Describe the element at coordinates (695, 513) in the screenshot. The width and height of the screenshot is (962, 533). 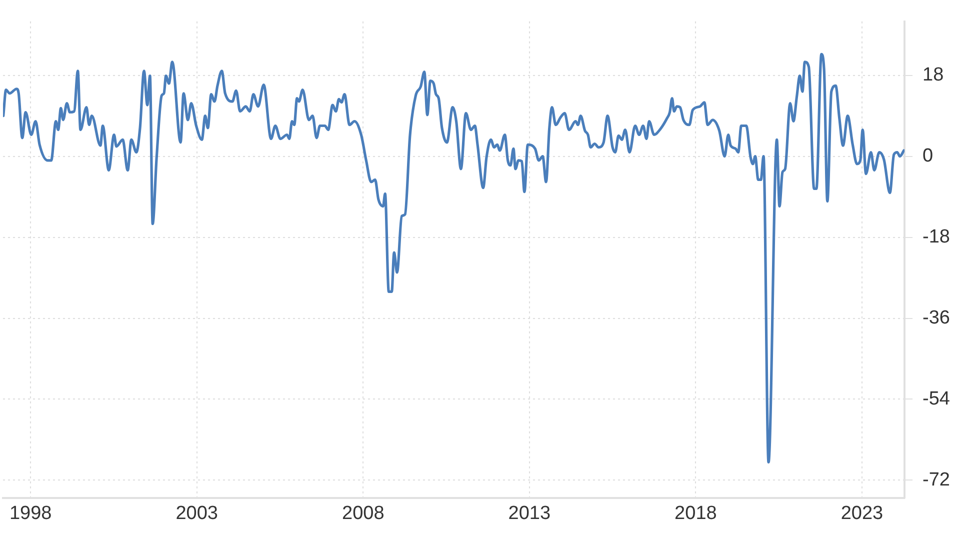
I see `x-tick-label: 2018` at that location.